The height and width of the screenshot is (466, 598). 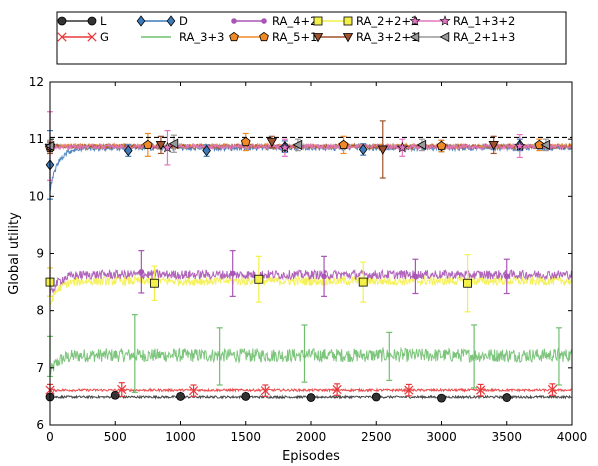 I want to click on x-tick-label: 1000, so click(x=180, y=437).